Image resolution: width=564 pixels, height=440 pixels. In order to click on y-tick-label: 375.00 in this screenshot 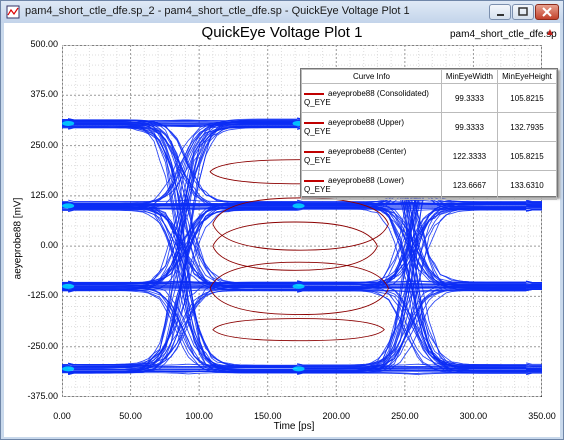, I will do `click(44, 94)`.